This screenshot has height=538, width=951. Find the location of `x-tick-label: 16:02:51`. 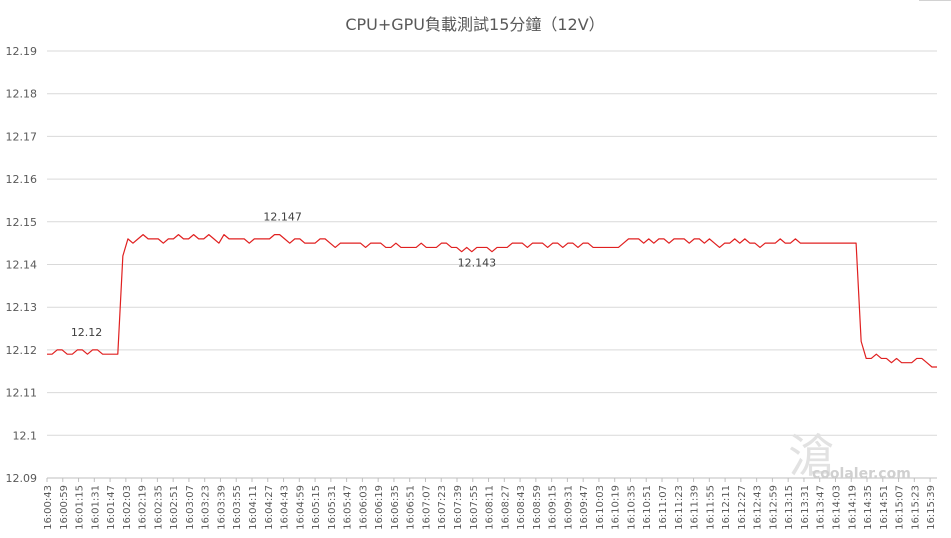

x-tick-label: 16:02:51 is located at coordinates (174, 507).